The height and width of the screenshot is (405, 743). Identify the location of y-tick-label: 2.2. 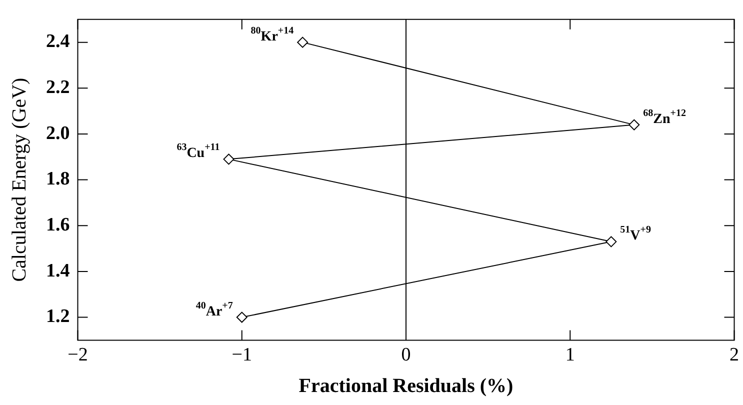
(58, 87).